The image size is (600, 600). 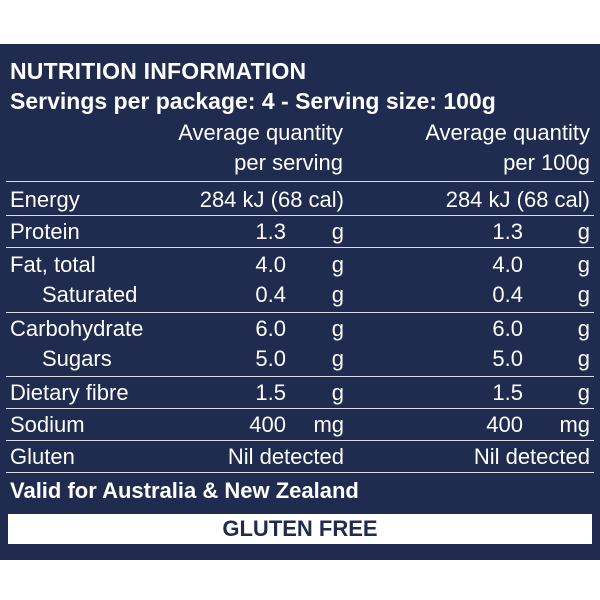 What do you see at coordinates (517, 199) in the screenshot?
I see `energy-per-100g: 284 kJ (68 cal)` at bounding box center [517, 199].